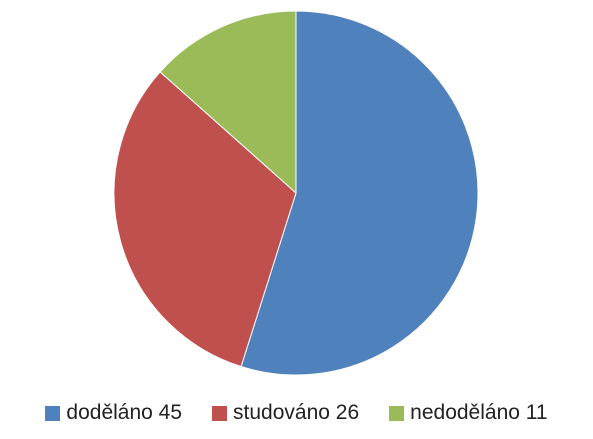 The height and width of the screenshot is (439, 593). I want to click on legend-item-studied: studováno 26, so click(285, 413).